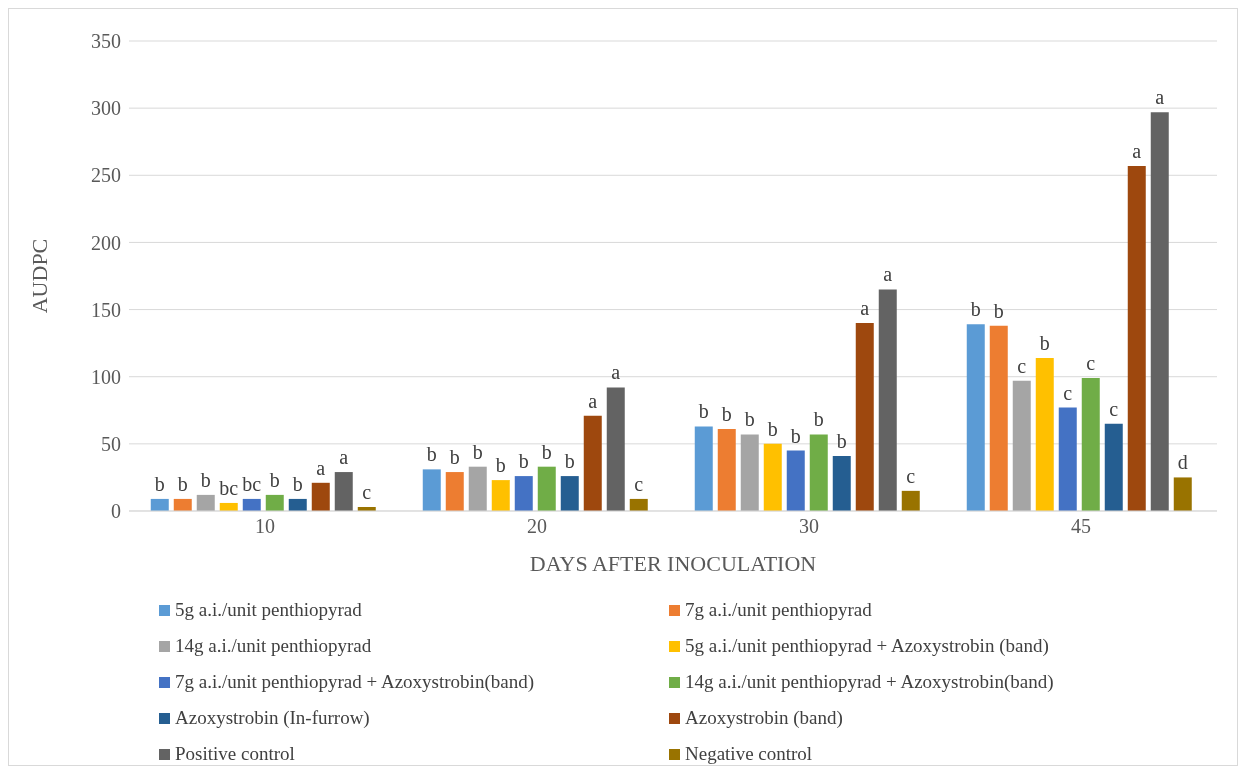 This screenshot has width=1246, height=772. Describe the element at coordinates (265, 526) in the screenshot. I see `x-tick-label: 10` at that location.